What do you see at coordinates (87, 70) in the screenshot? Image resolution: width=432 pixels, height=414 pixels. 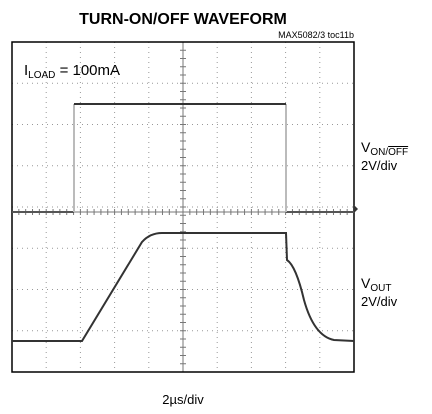 I see `load-value: = 100mA` at bounding box center [87, 70].